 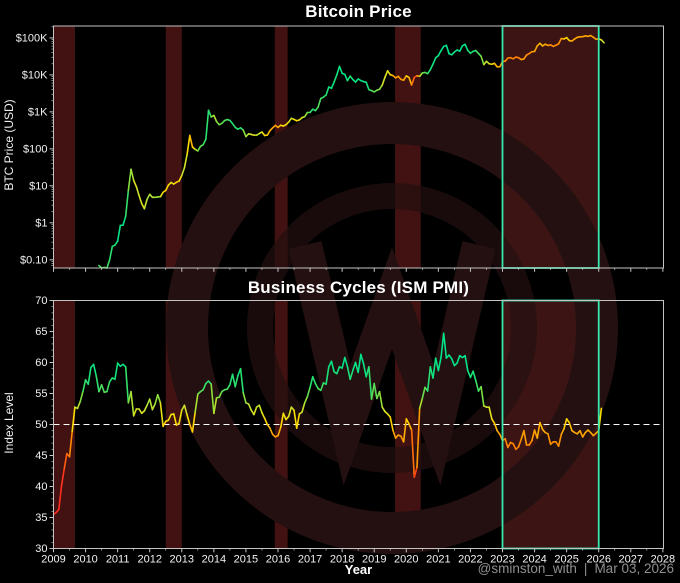 I want to click on svg-text: 2013, so click(x=182, y=560).